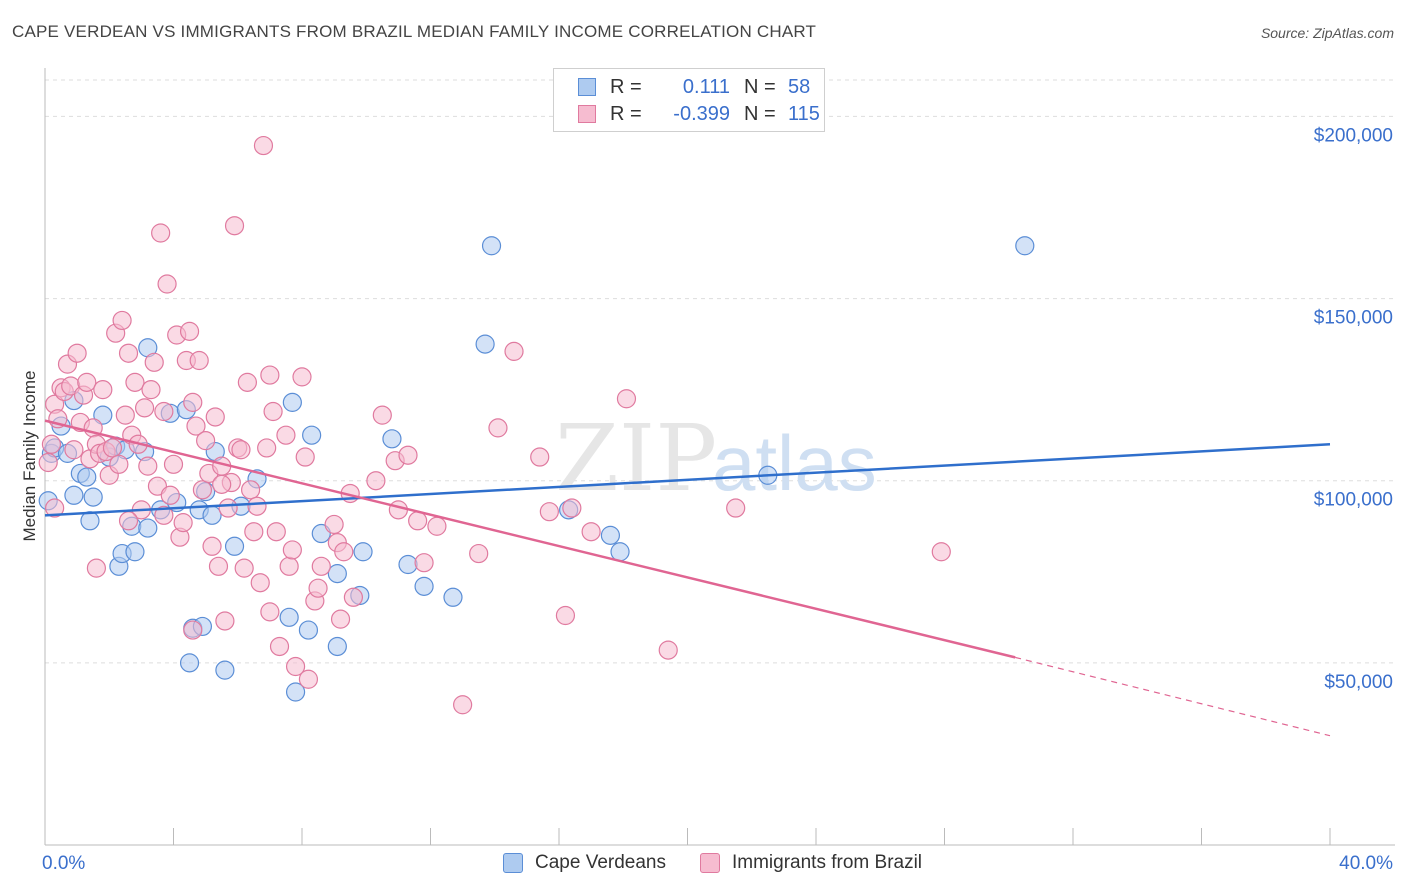 This screenshot has width=1406, height=892. Describe the element at coordinates (636, 458) in the screenshot. I see `watermark-zip: ZIP` at that location.